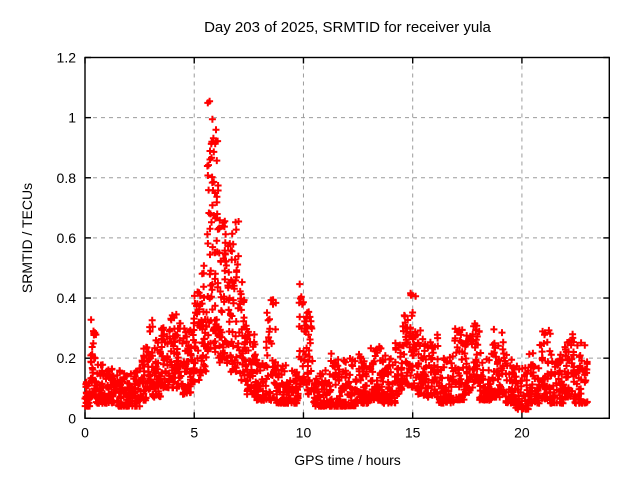 The height and width of the screenshot is (480, 640). What do you see at coordinates (413, 432) in the screenshot?
I see `x-tick-label: 15` at bounding box center [413, 432].